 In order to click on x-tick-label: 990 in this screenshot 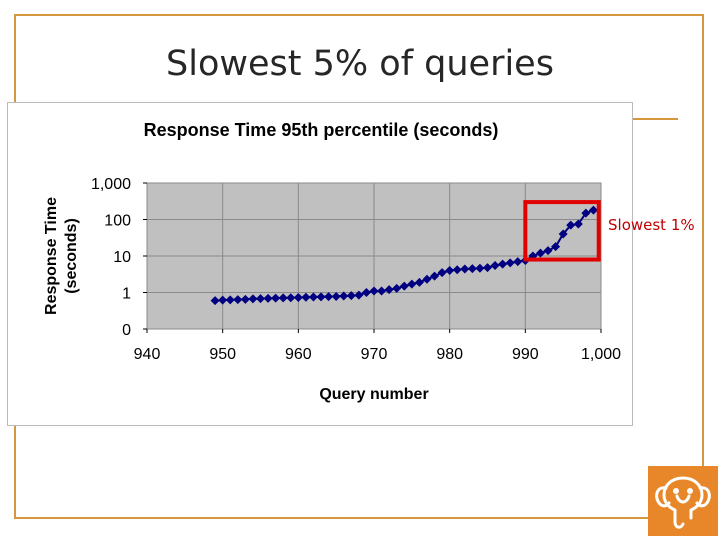, I will do `click(525, 354)`.